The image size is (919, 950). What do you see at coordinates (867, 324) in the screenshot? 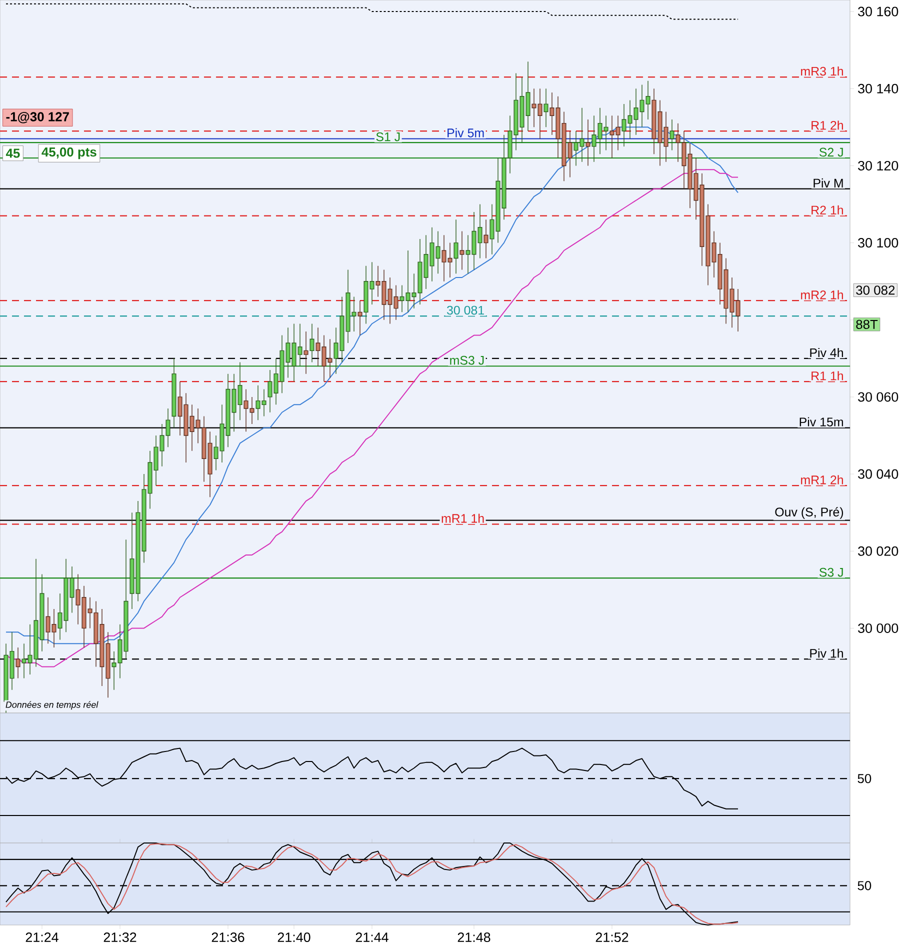
I see `text: 88T` at bounding box center [867, 324].